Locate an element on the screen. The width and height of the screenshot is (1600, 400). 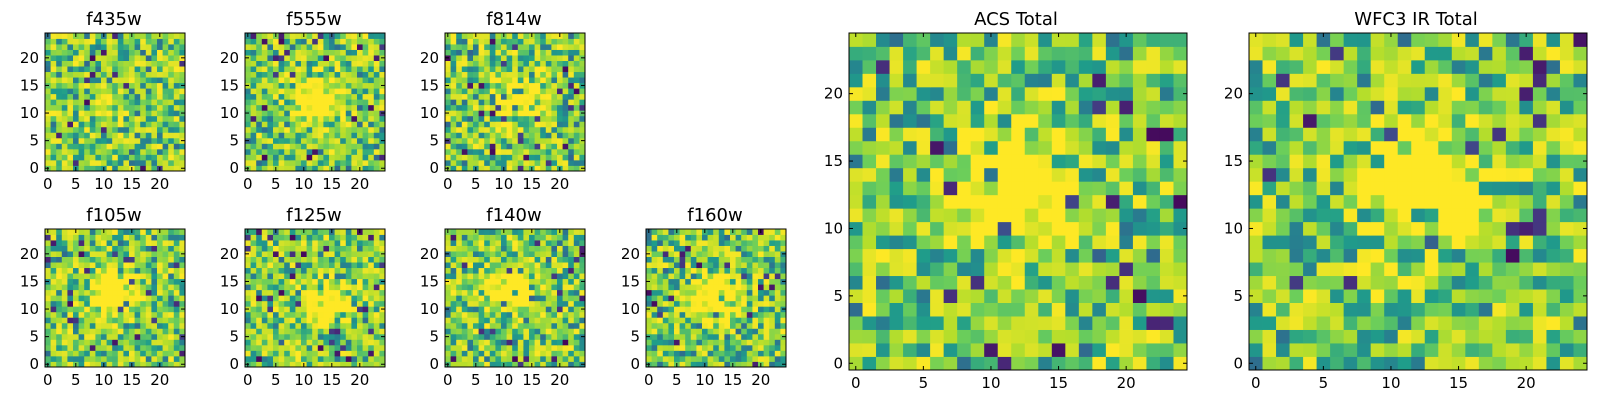
axes-frame is located at coordinates (315, 102).